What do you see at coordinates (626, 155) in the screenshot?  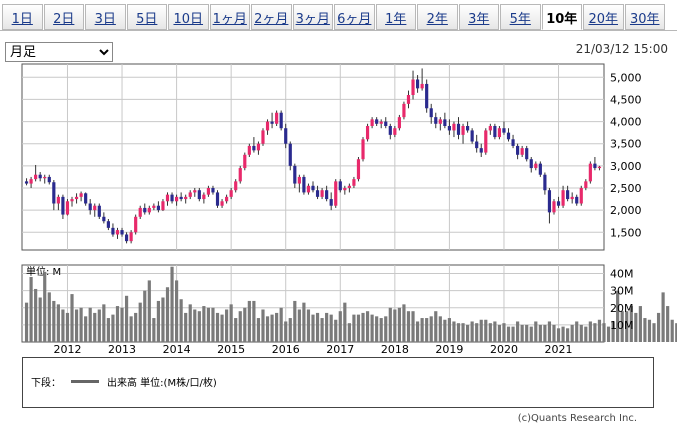 I see `price-axis: 1,500 2,000 2,500 3,000 3,500 4,000 4,500 5,000` at bounding box center [626, 155].